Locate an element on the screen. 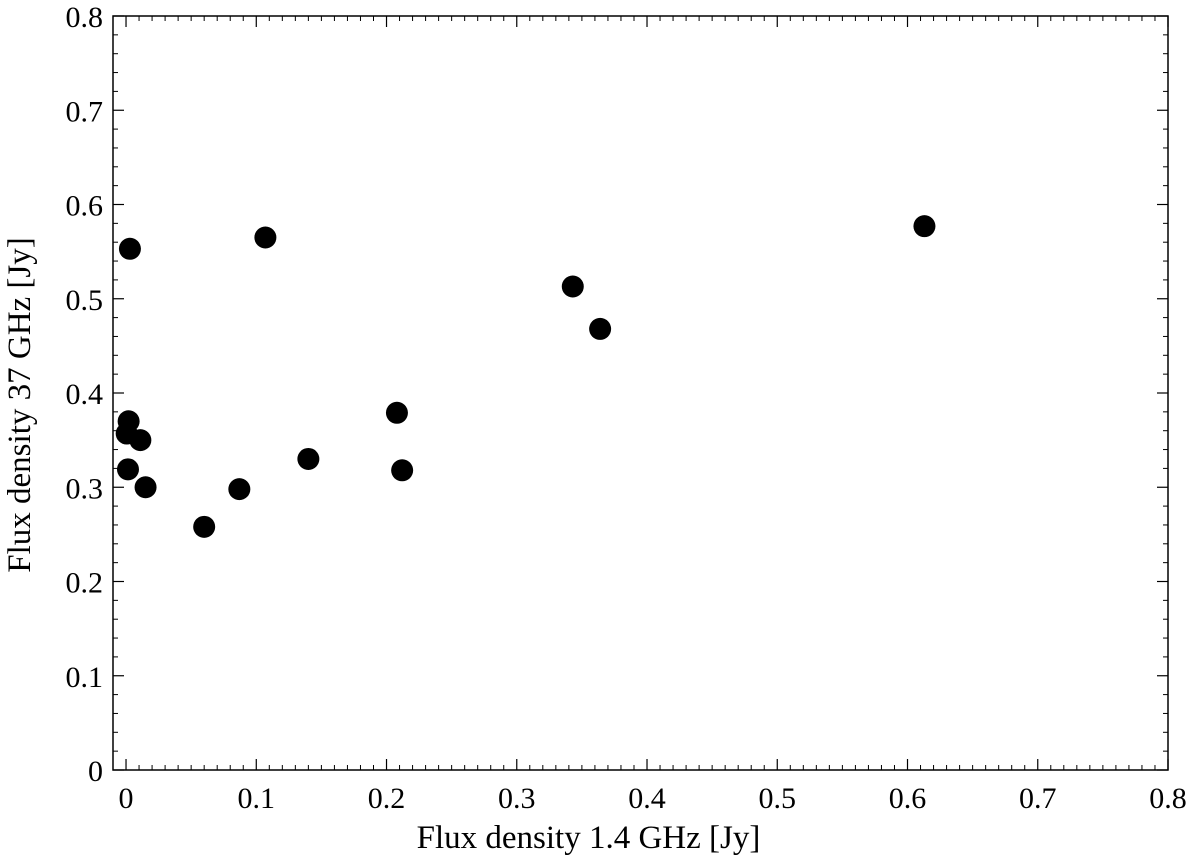 The width and height of the screenshot is (1200, 858). y-tick-label: 0 is located at coordinates (95, 771).